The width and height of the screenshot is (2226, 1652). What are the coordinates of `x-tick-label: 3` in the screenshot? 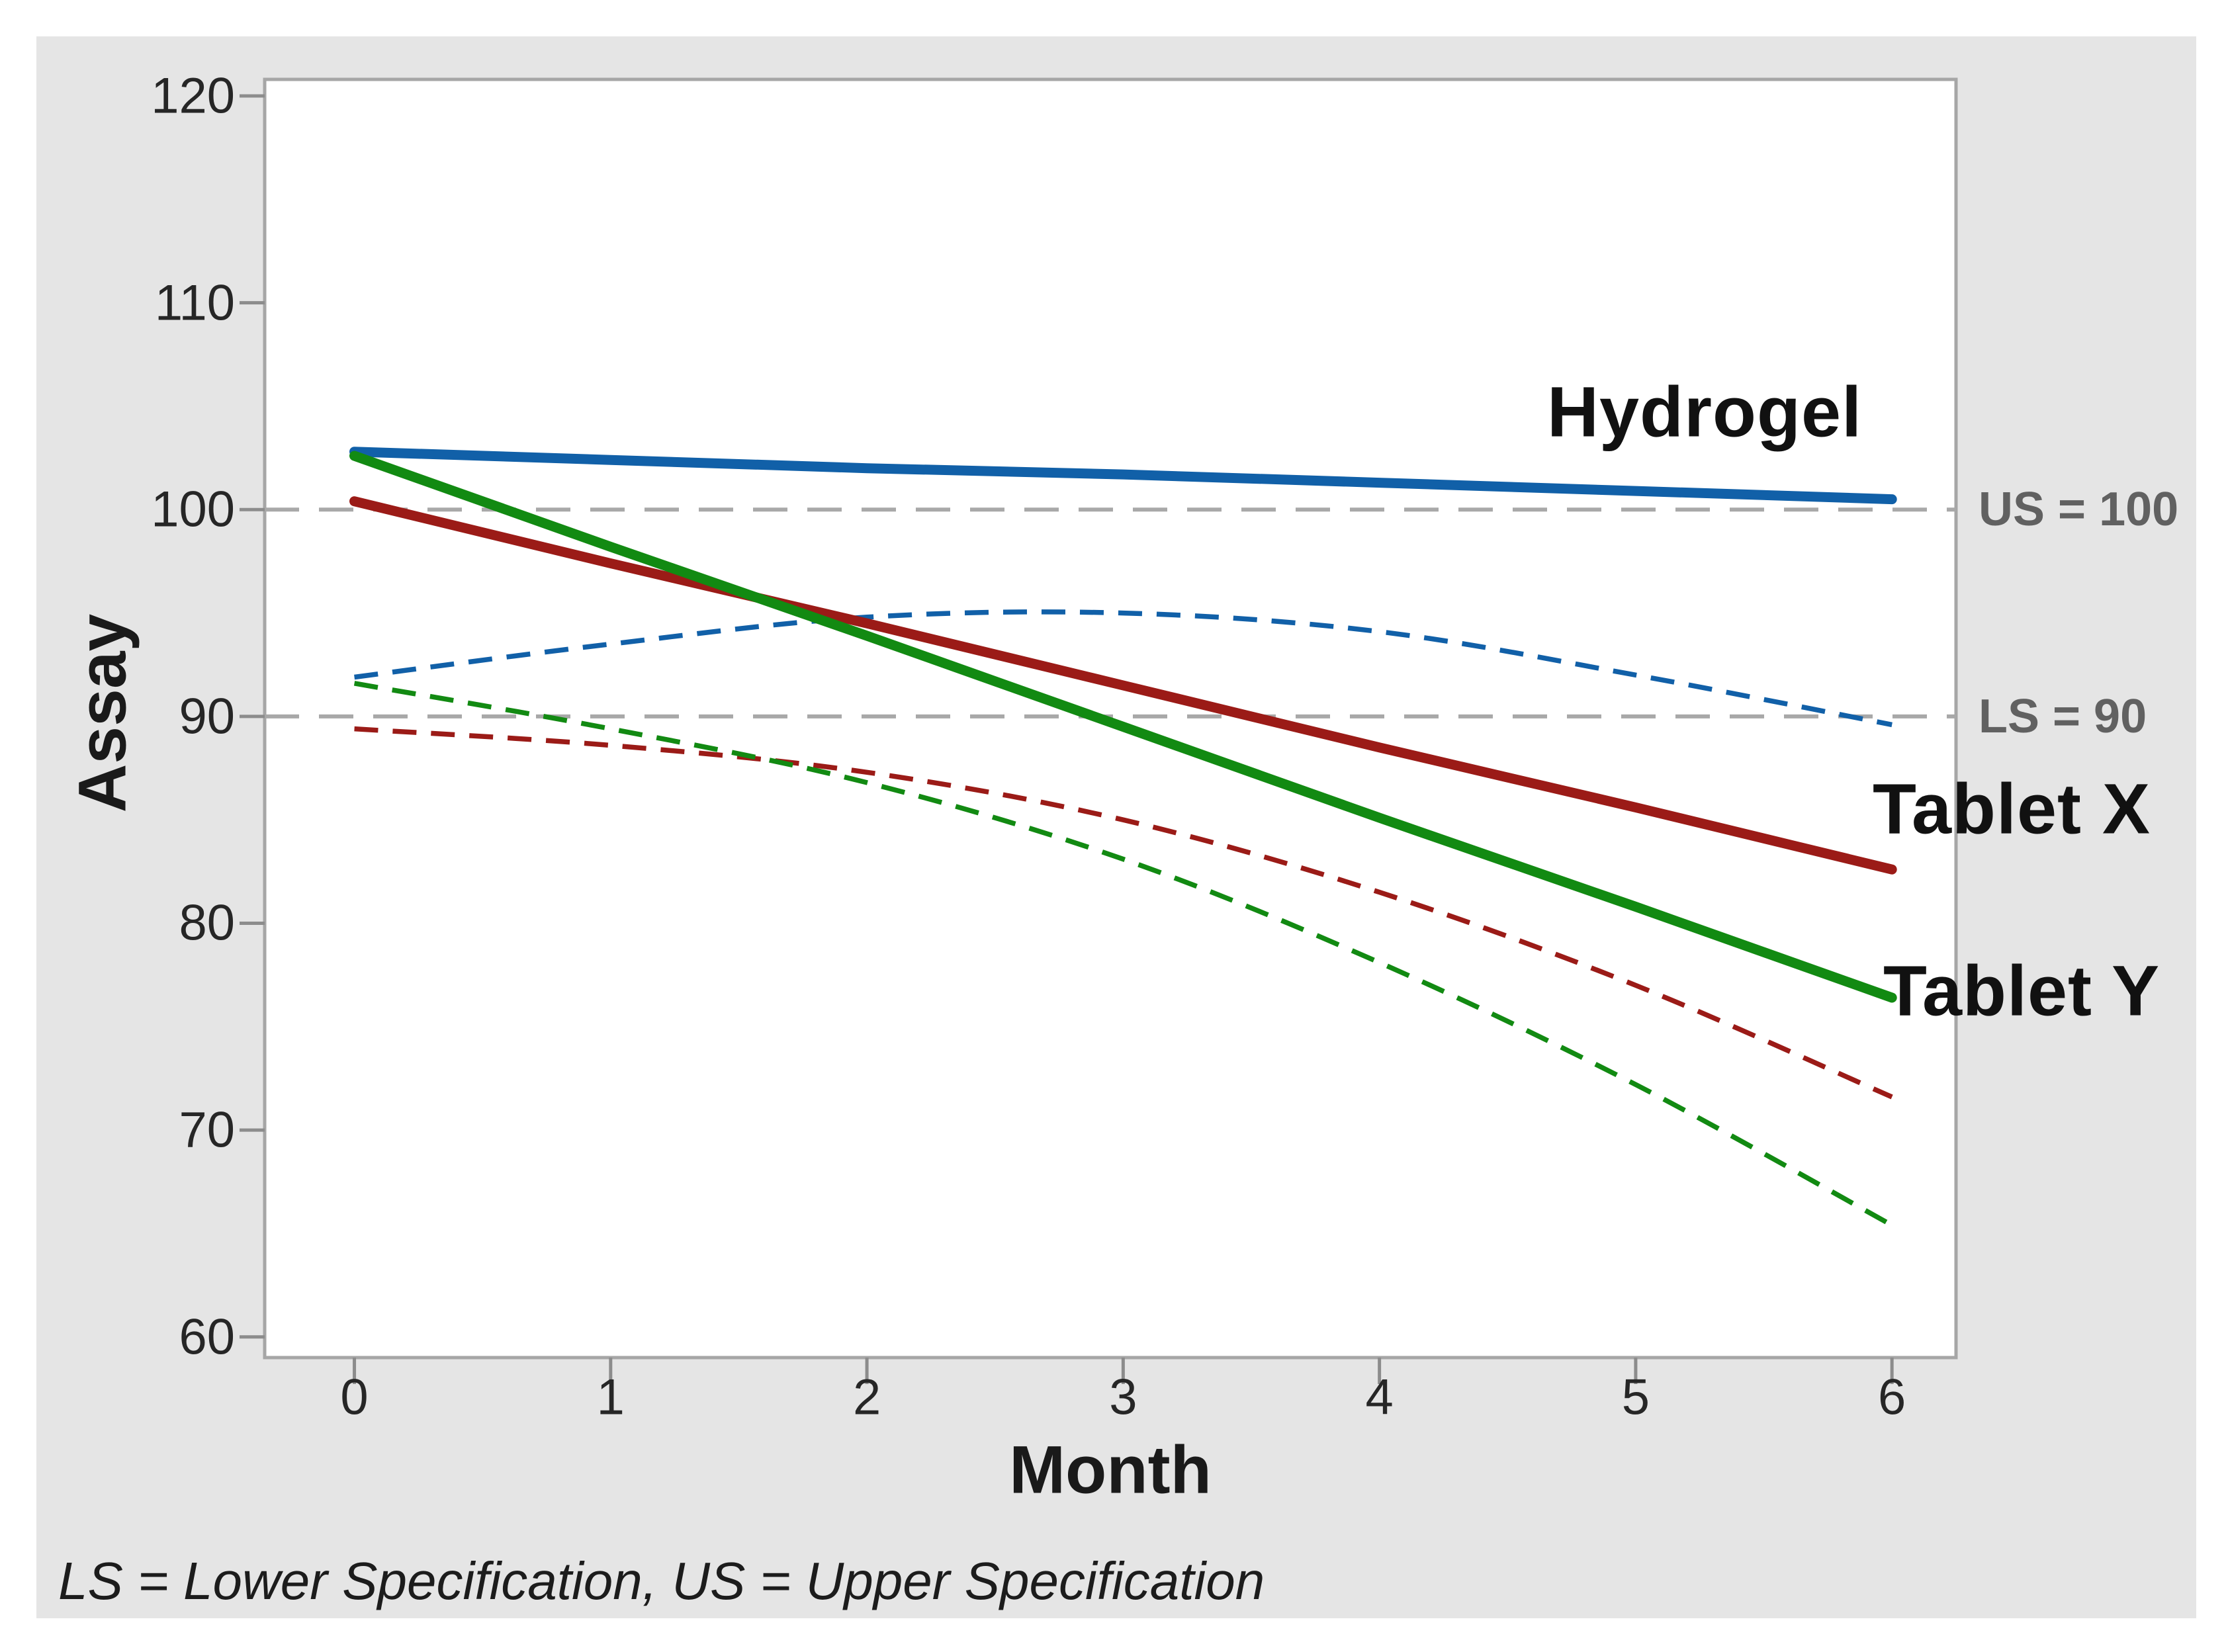 It's located at (1123, 1397).